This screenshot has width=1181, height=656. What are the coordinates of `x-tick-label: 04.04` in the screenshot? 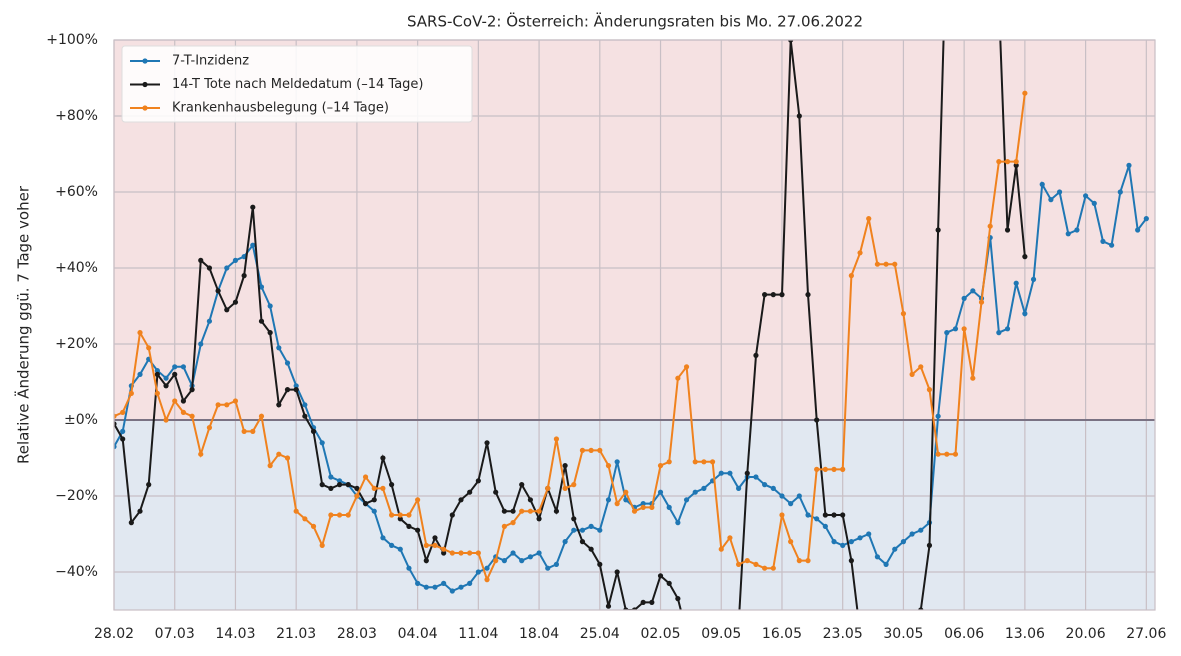 It's located at (418, 634).